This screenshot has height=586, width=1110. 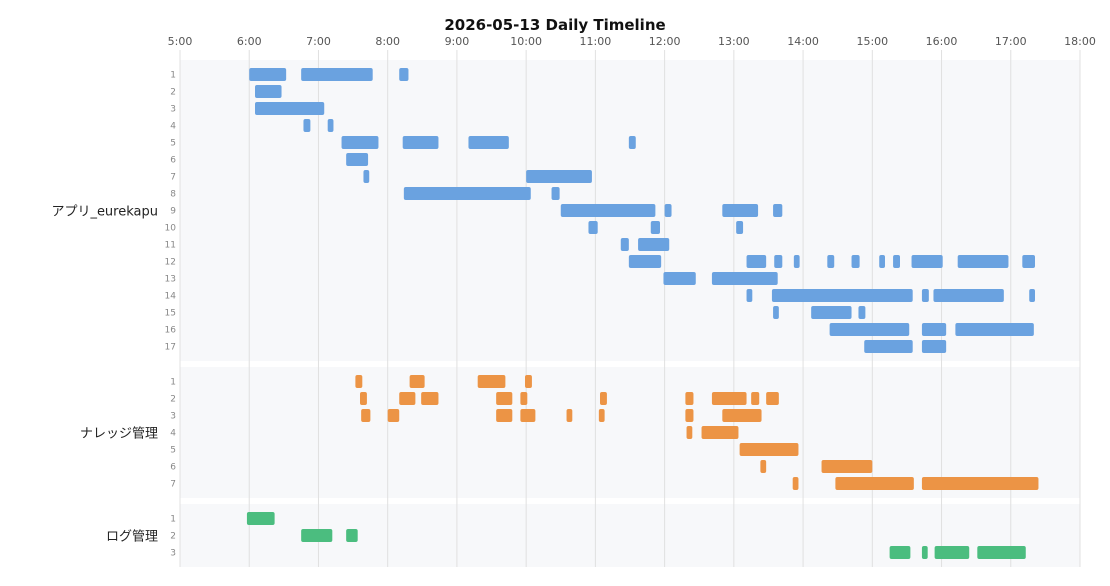 I want to click on x-tick-label: 17:00, so click(x=1011, y=41).